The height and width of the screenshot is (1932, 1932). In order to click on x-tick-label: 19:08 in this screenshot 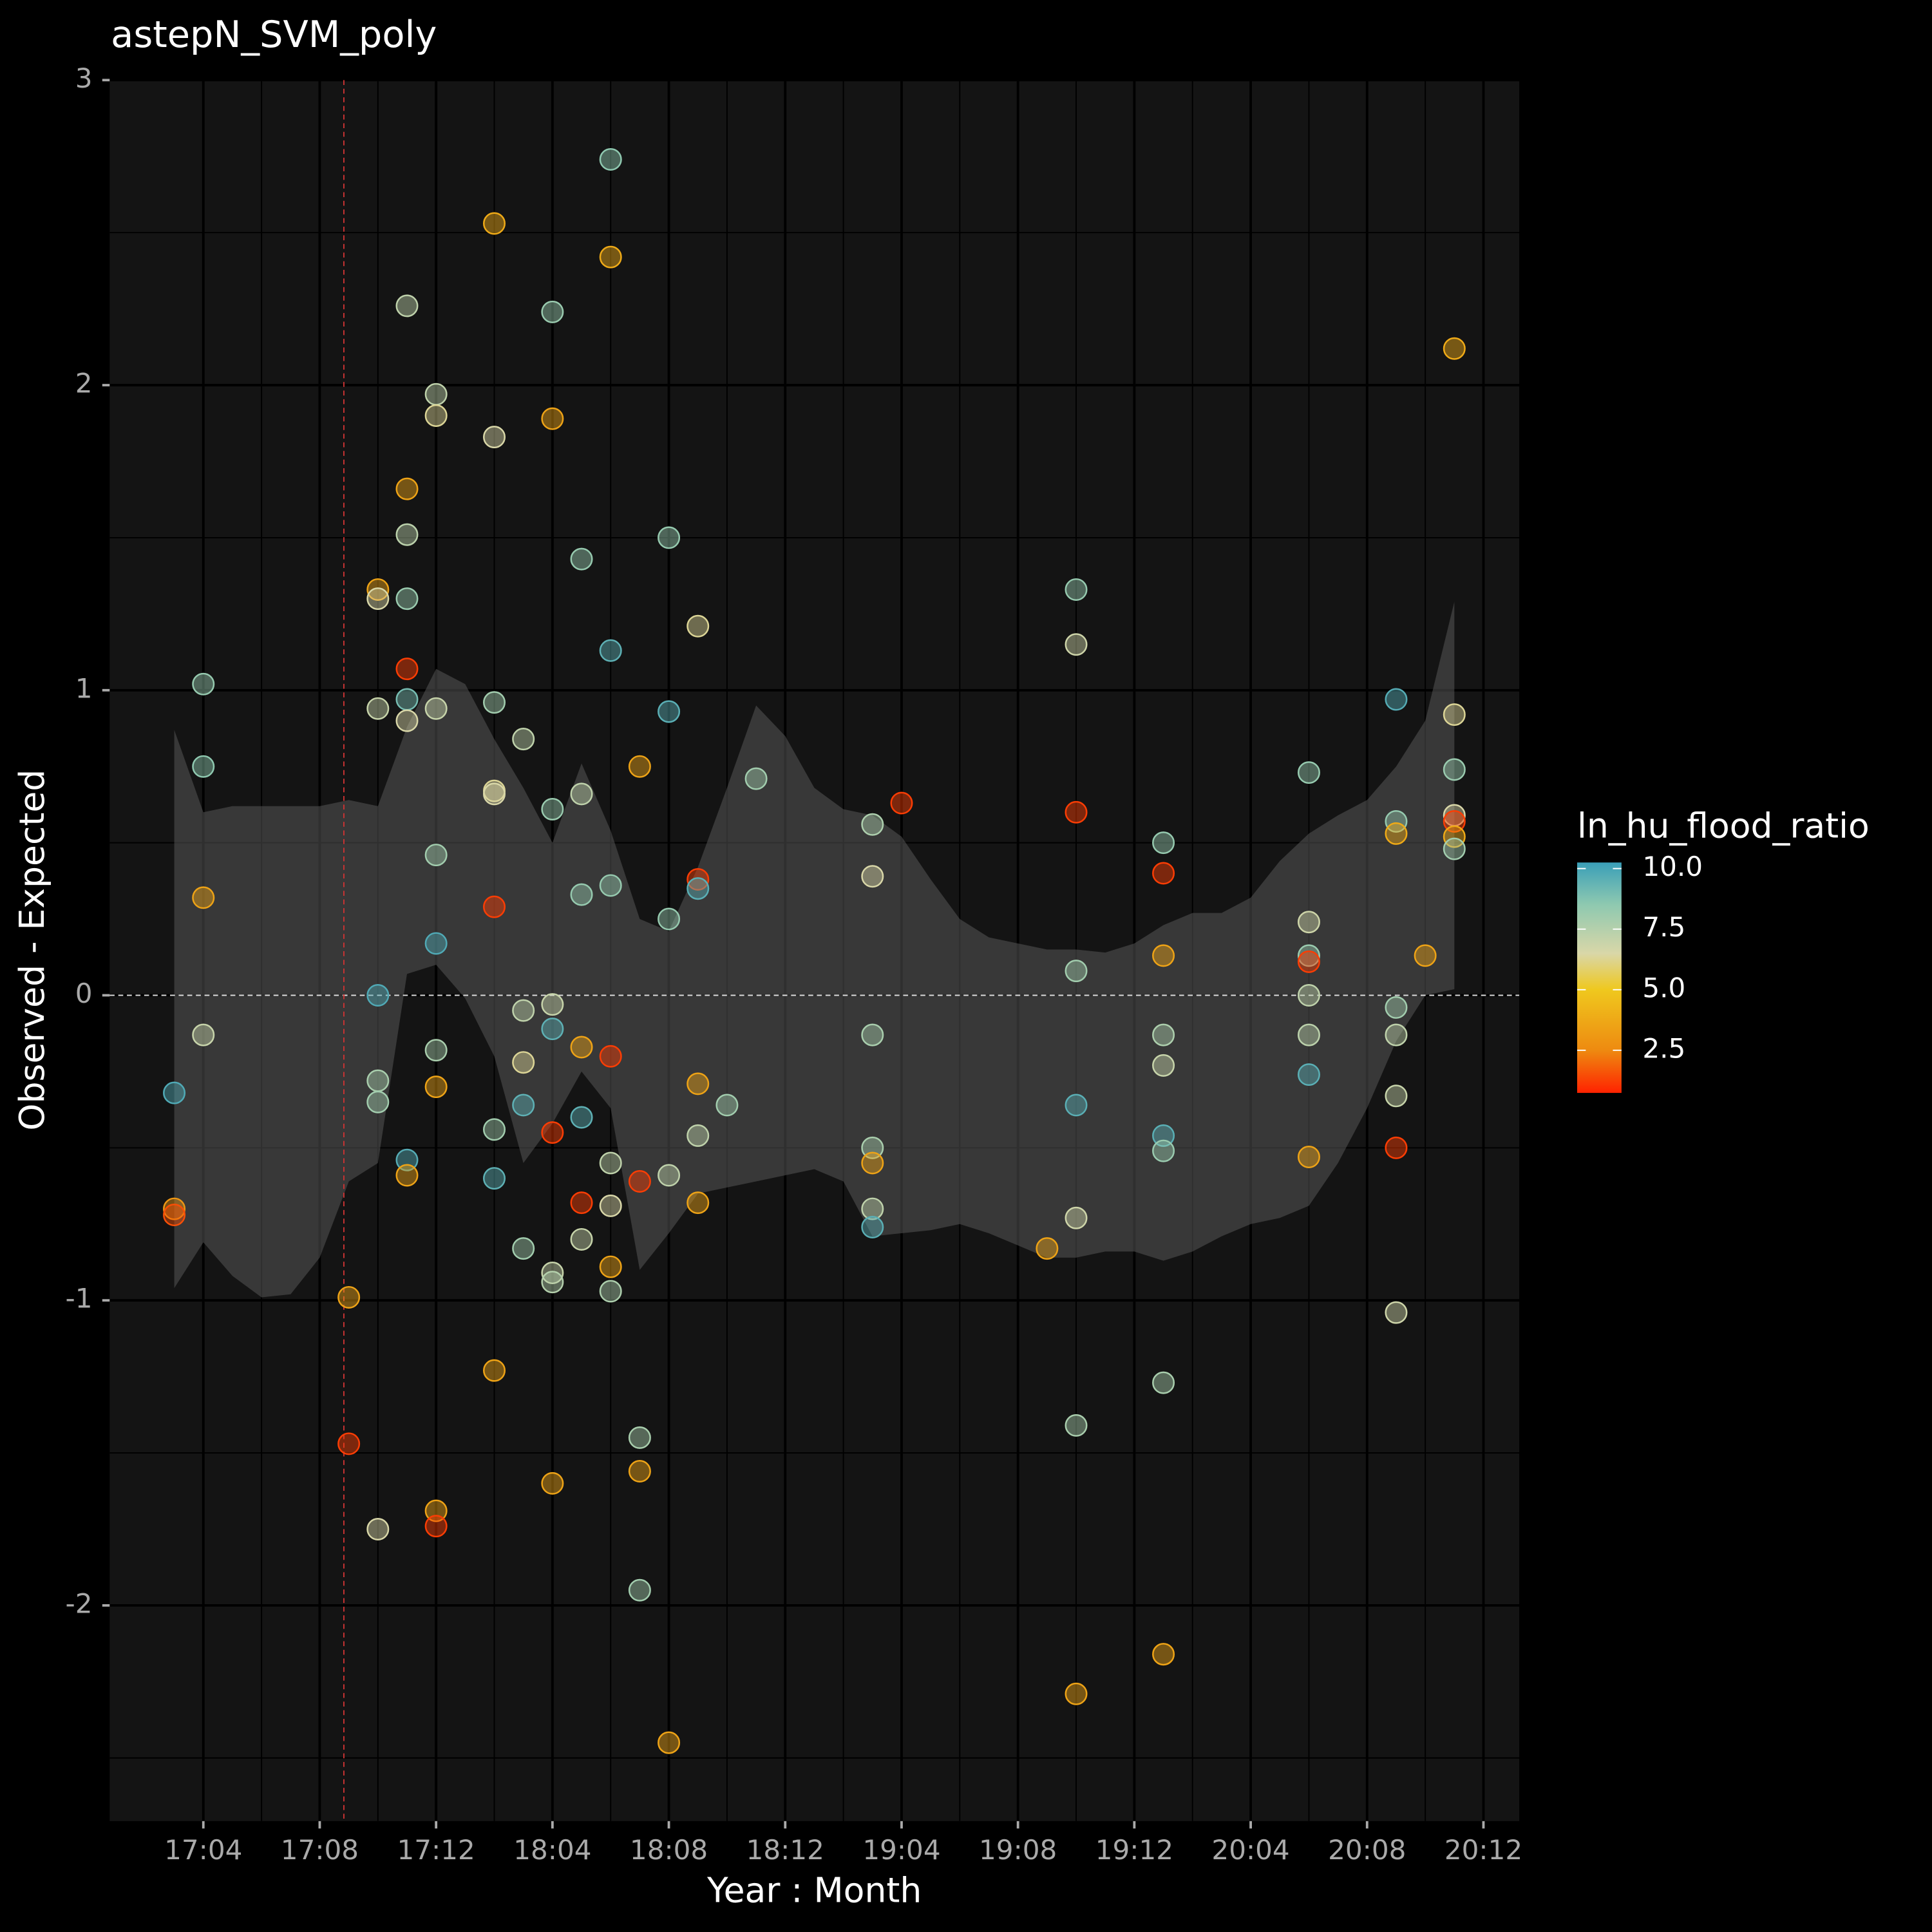, I will do `click(1018, 1850)`.